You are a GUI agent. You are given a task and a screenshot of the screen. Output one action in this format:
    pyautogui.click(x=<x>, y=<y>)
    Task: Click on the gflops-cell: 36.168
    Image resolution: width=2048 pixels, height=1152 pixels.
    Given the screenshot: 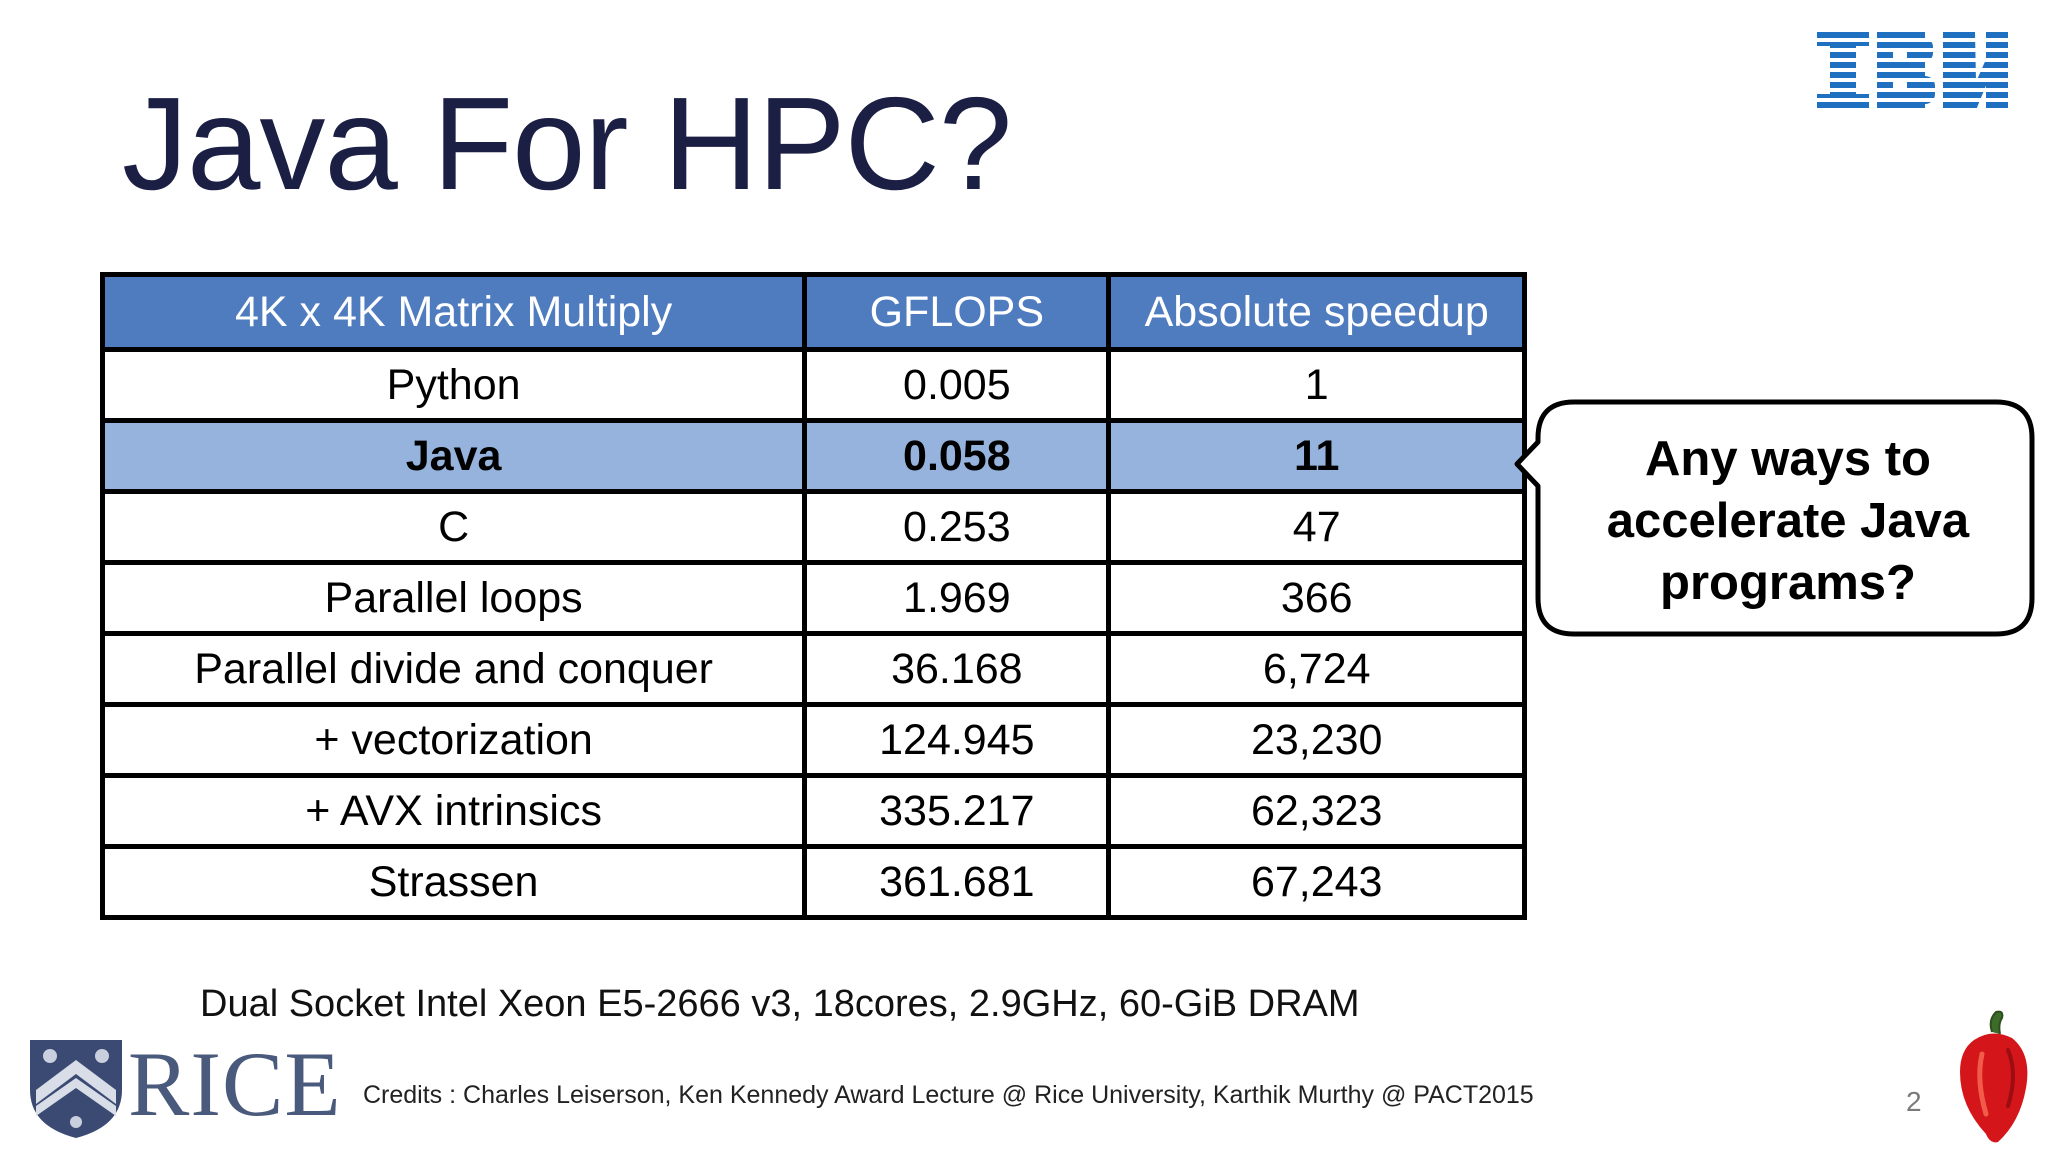 What is the action you would take?
    pyautogui.click(x=957, y=669)
    